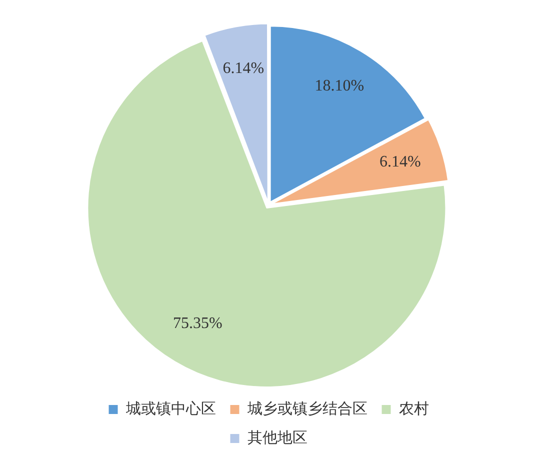 The image size is (537, 474). I want to click on legend-label: 城或镇中心区, so click(170, 408).